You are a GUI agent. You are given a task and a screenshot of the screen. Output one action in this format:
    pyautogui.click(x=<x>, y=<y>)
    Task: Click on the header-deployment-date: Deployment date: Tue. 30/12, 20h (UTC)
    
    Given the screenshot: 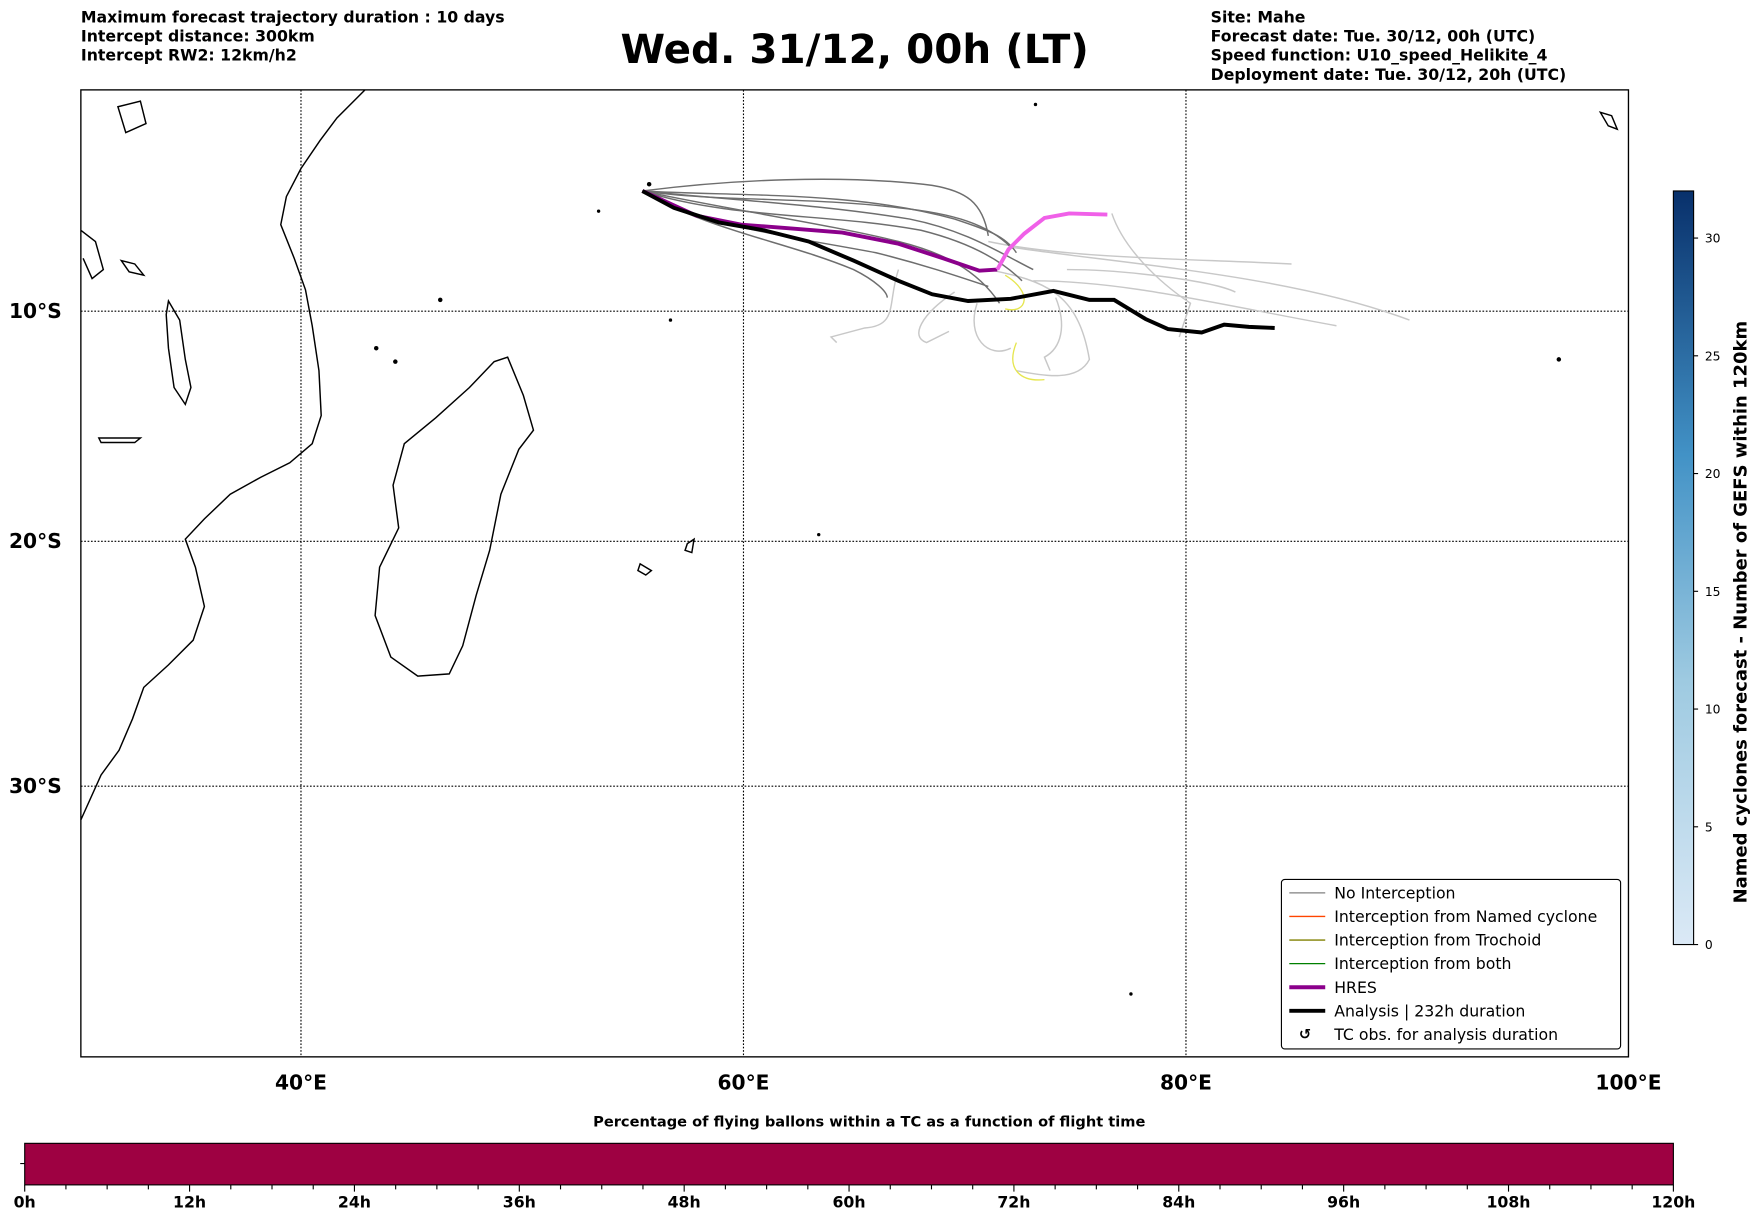 What is the action you would take?
    pyautogui.click(x=1389, y=74)
    